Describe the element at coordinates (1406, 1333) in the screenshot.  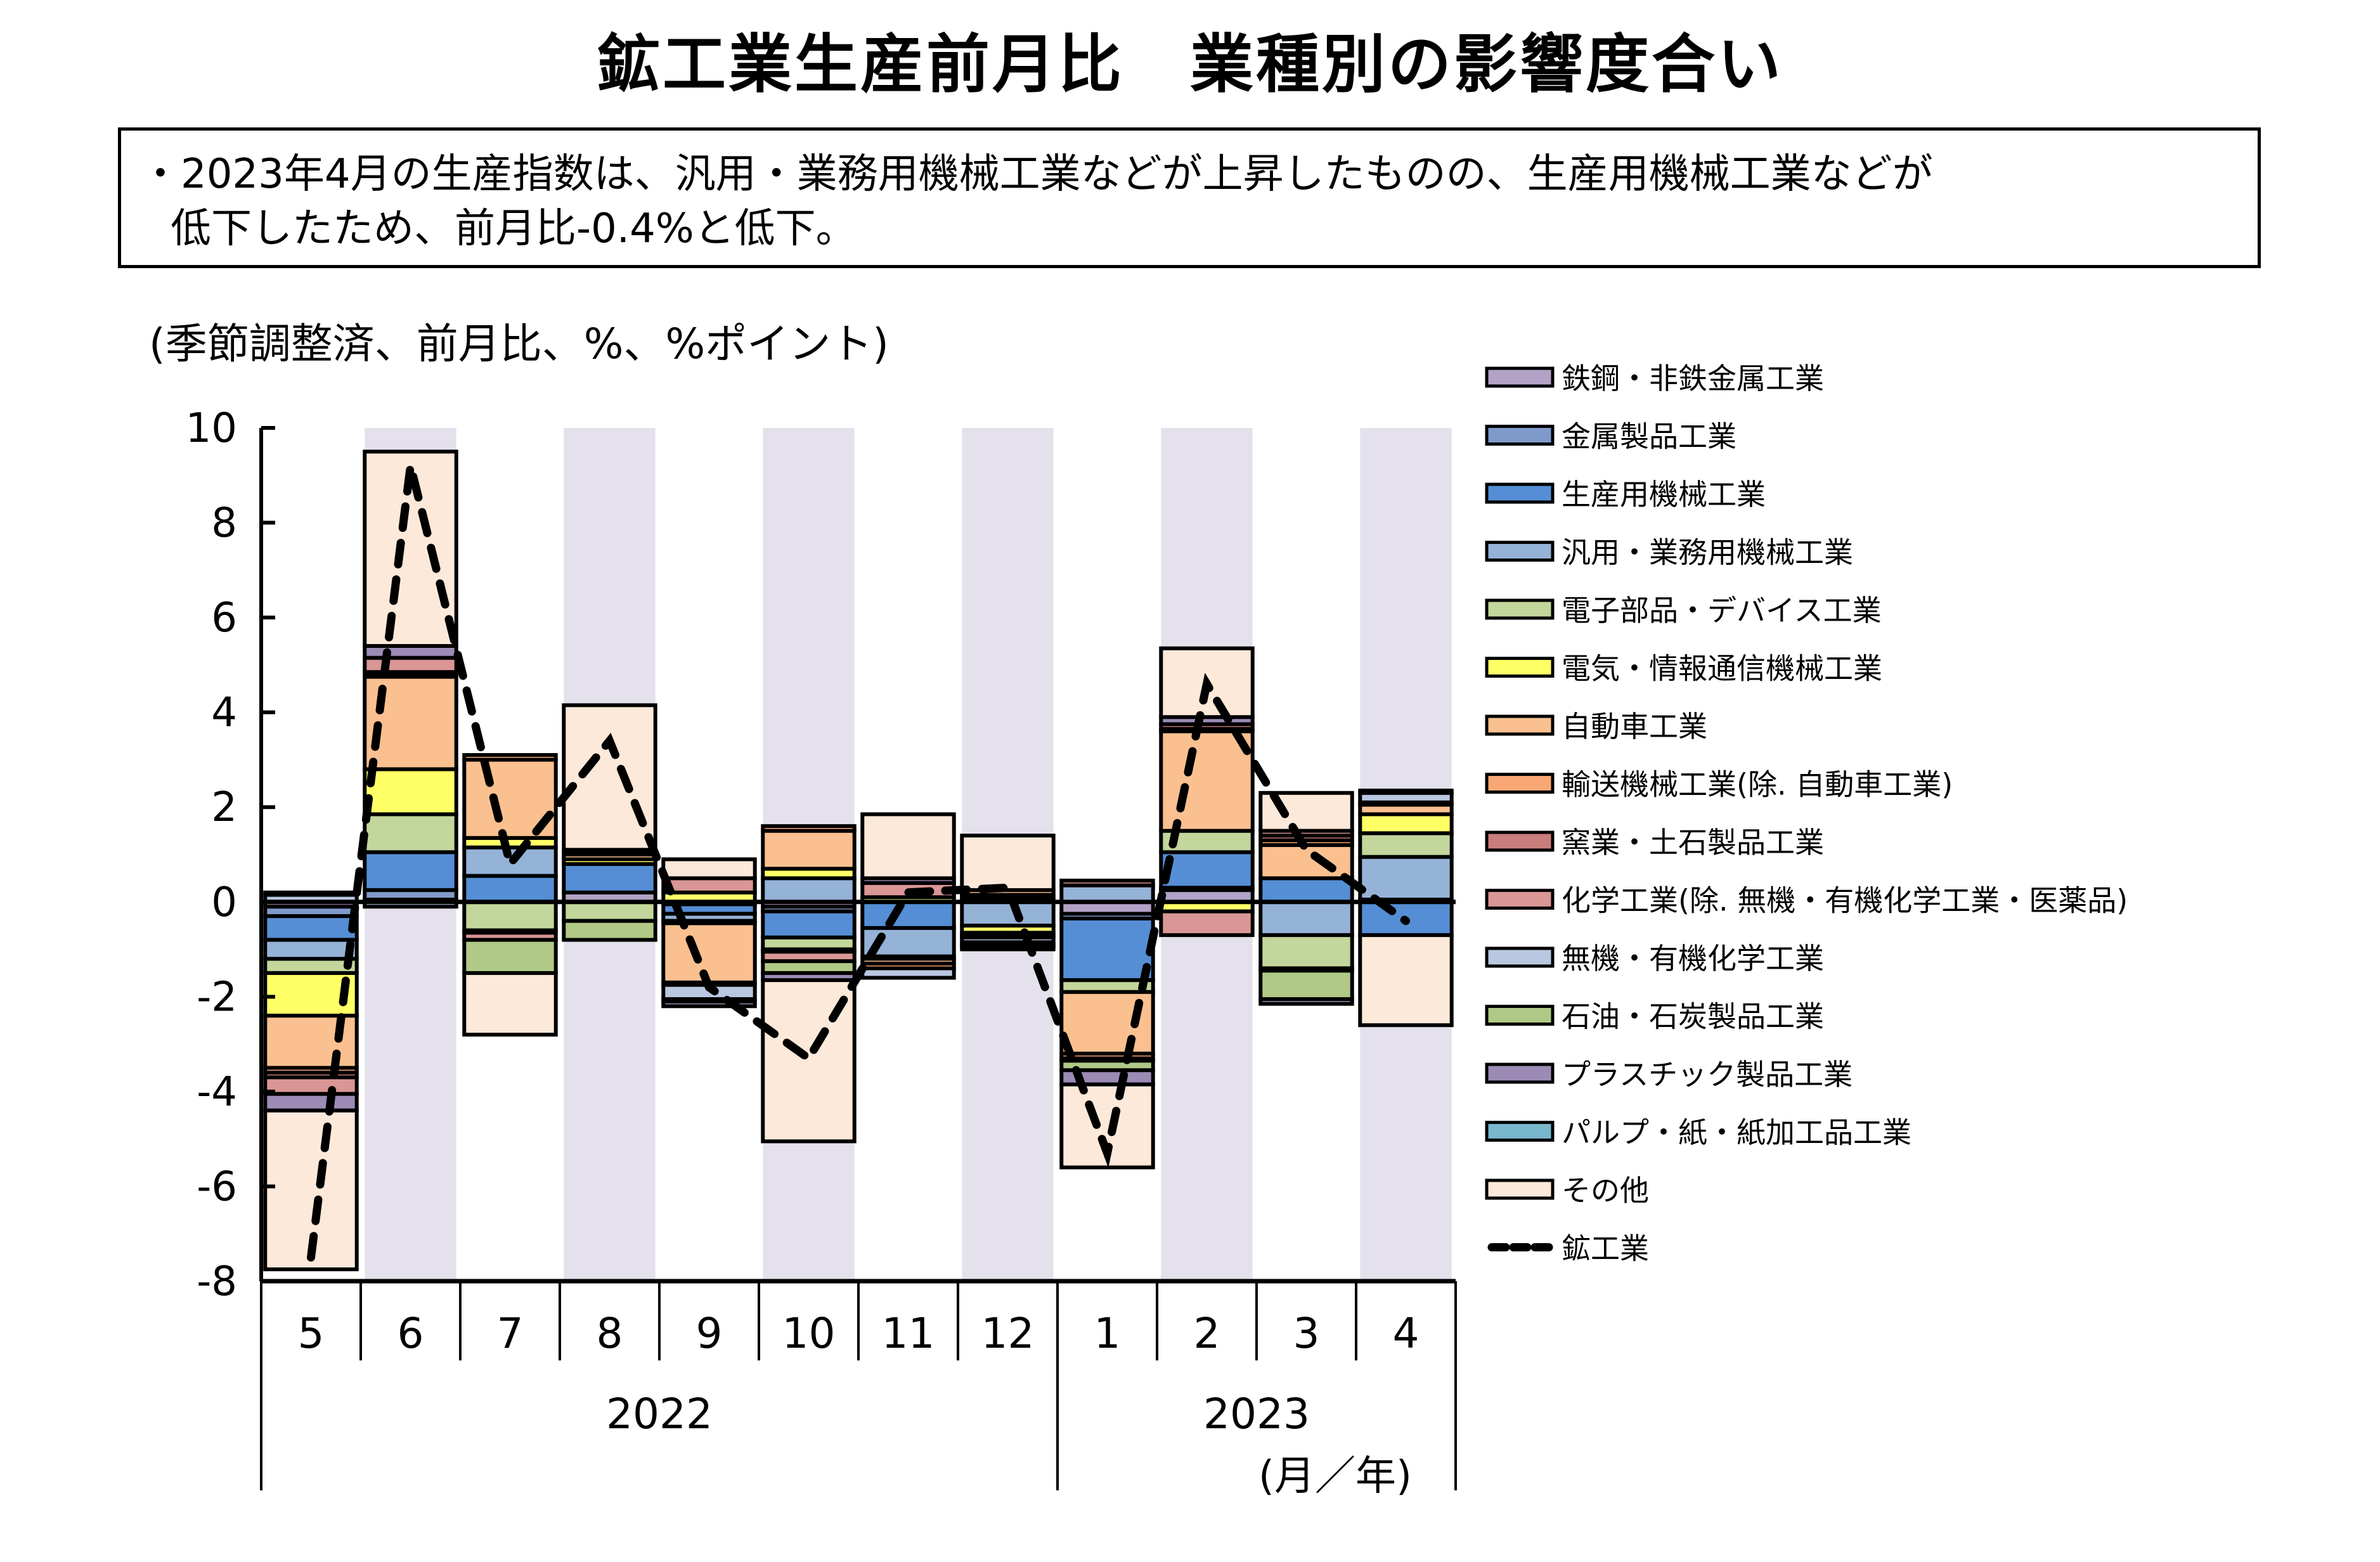
I see `x-tick-label: 4` at that location.